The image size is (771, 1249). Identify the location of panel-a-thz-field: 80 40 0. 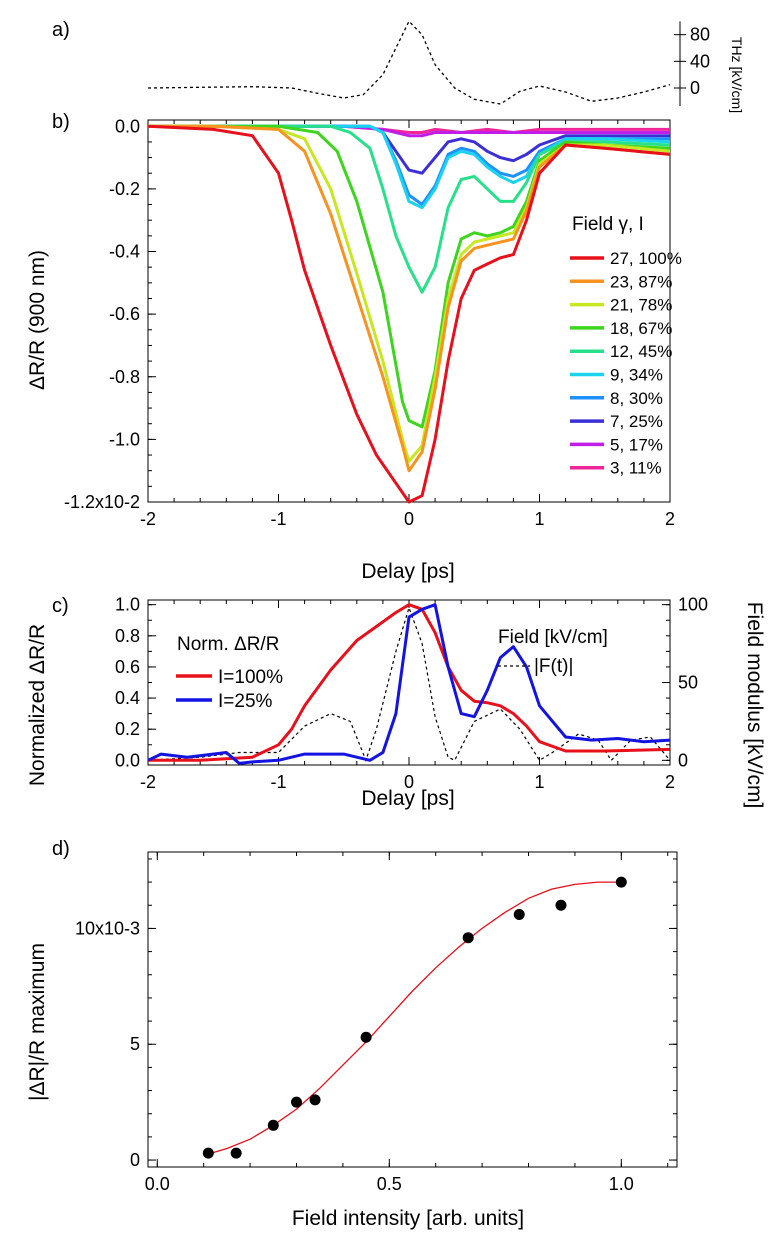
(428, 63).